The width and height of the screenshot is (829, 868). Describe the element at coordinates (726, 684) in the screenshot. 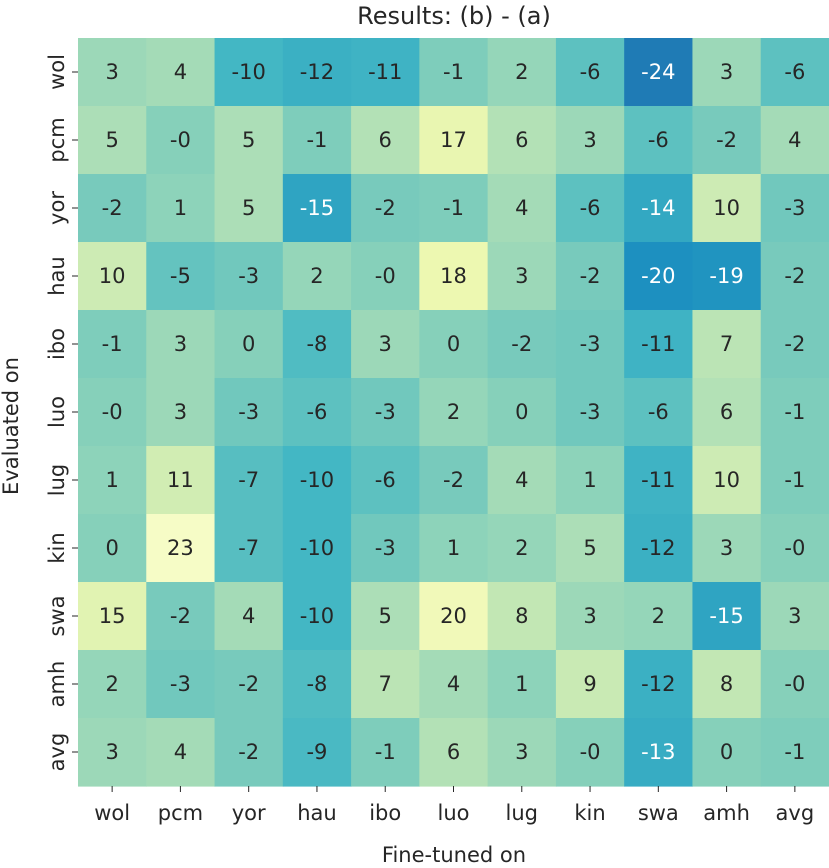

I see `cell-label: 8` at that location.